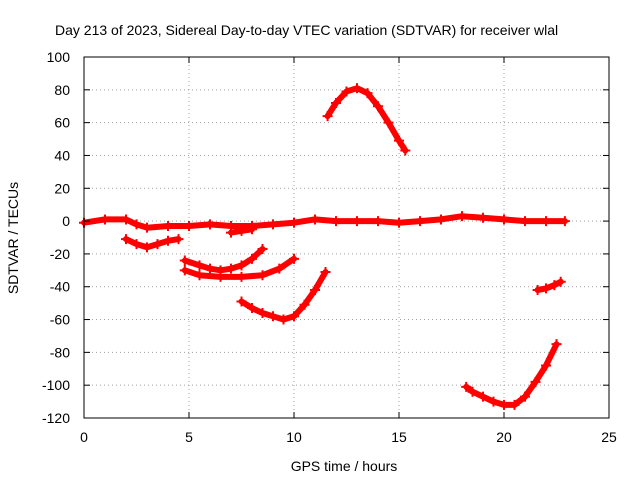 Image resolution: width=640 pixels, height=480 pixels. Describe the element at coordinates (62, 123) in the screenshot. I see `y-tick-label: 60` at that location.